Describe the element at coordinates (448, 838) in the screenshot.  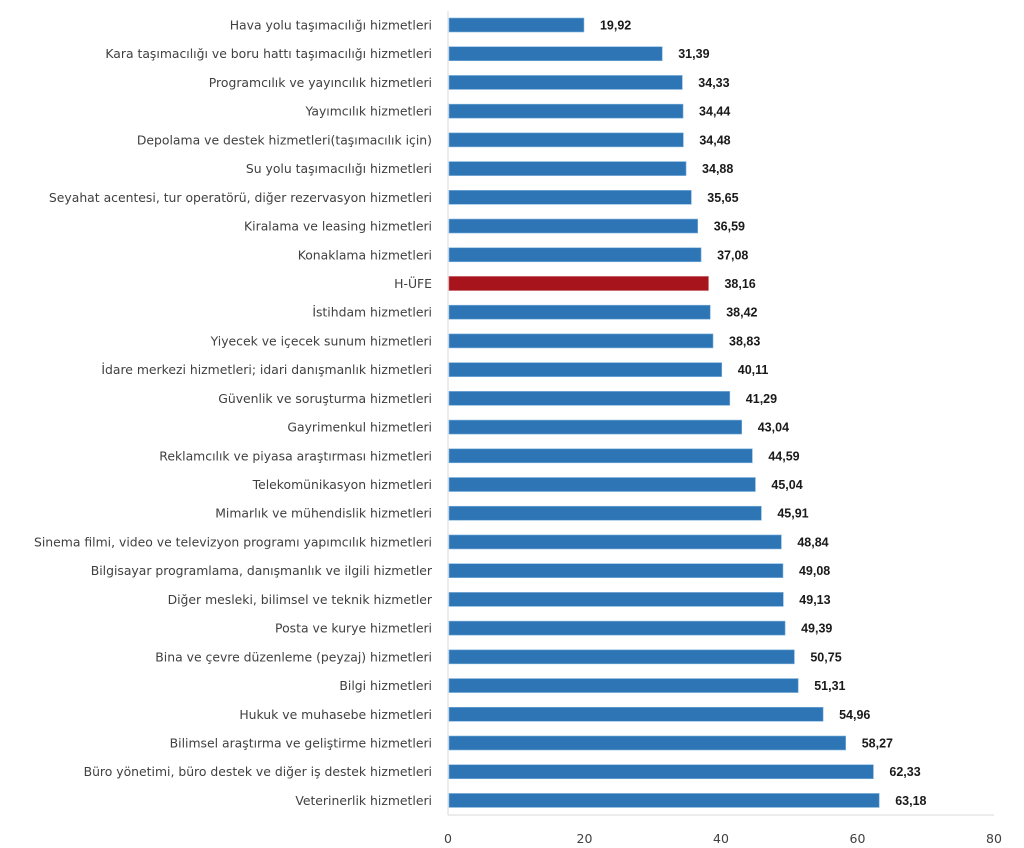
I see `x-tick-label: 0` at that location.